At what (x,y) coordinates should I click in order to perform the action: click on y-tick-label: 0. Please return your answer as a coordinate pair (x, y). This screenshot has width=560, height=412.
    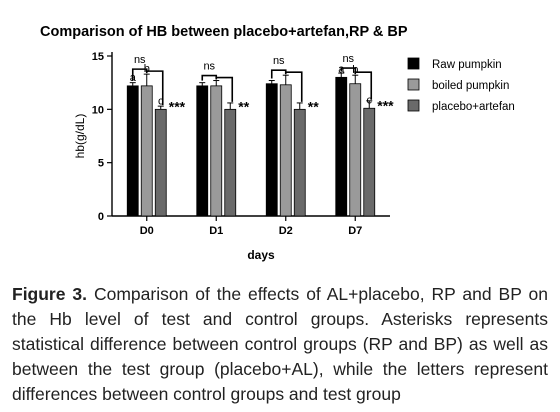
    Looking at the image, I should click on (101, 217).